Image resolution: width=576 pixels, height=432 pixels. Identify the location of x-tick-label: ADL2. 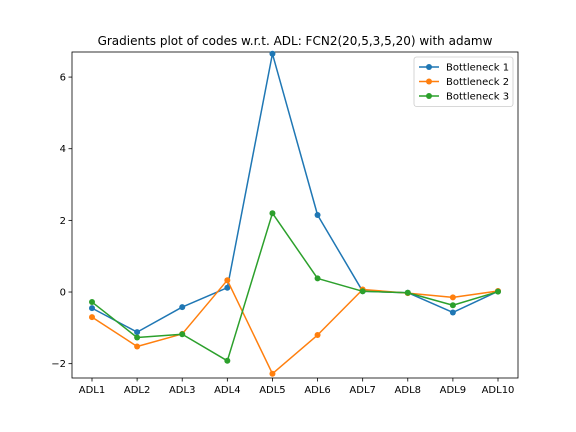
(137, 390).